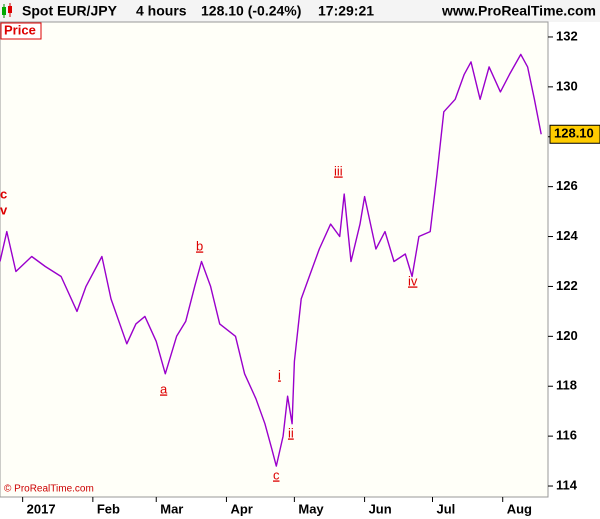 This screenshot has width=600, height=519. Describe the element at coordinates (4, 209) in the screenshot. I see `wave-label: v` at that location.